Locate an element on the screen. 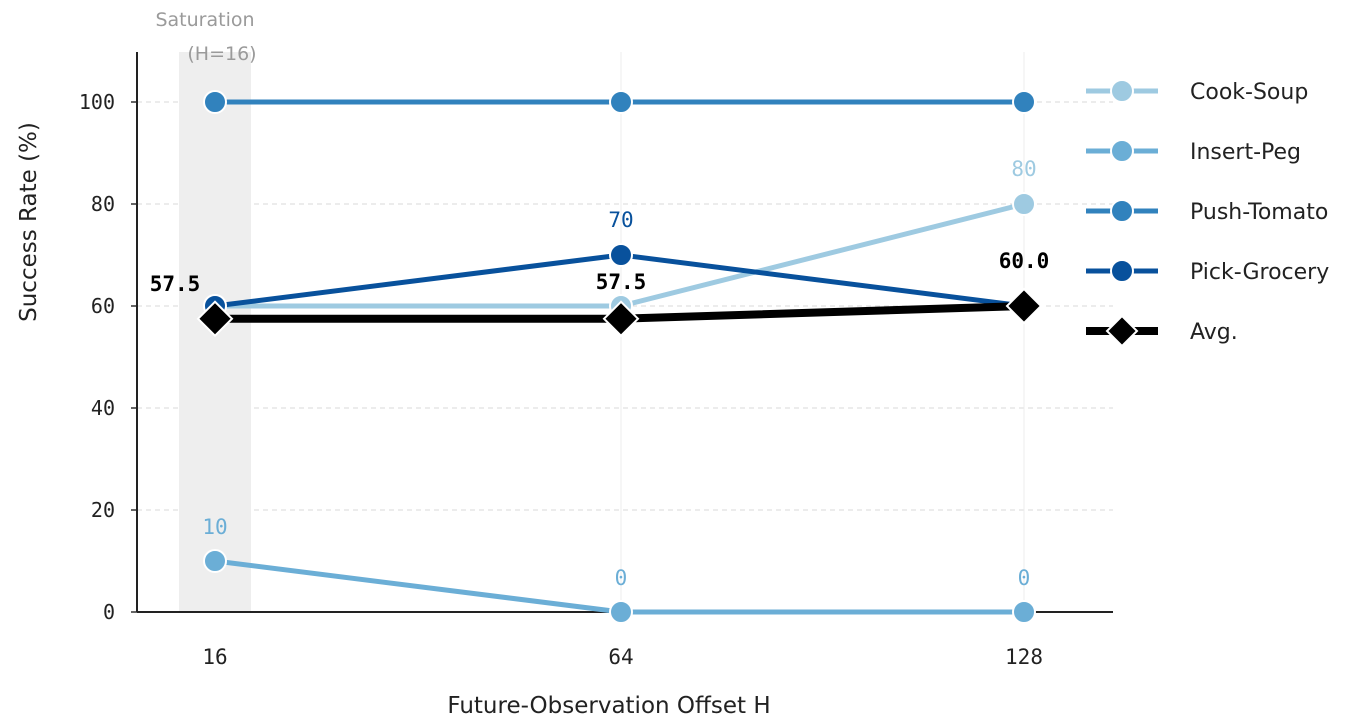 This screenshot has width=1364, height=726. saturation-label-line2: (H=16) is located at coordinates (221, 54).